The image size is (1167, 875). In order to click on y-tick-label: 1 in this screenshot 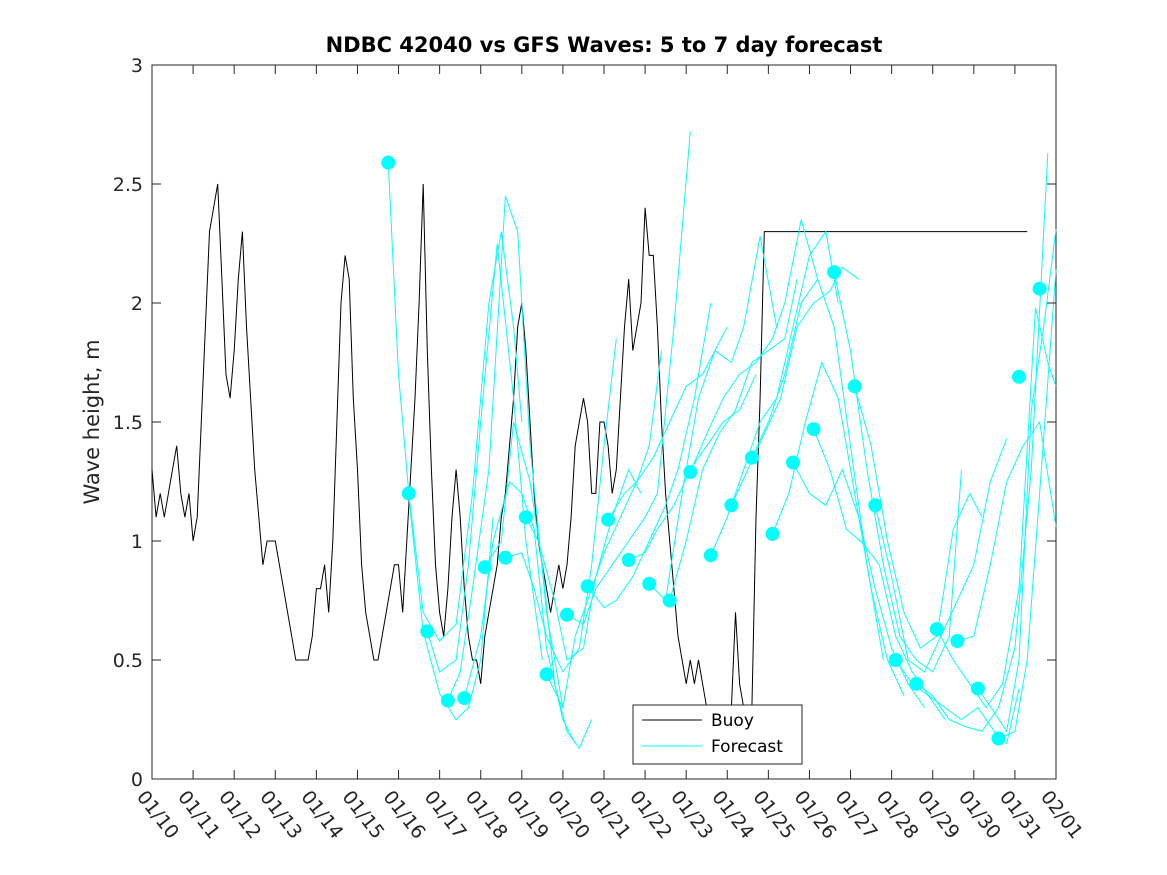, I will do `click(137, 542)`.